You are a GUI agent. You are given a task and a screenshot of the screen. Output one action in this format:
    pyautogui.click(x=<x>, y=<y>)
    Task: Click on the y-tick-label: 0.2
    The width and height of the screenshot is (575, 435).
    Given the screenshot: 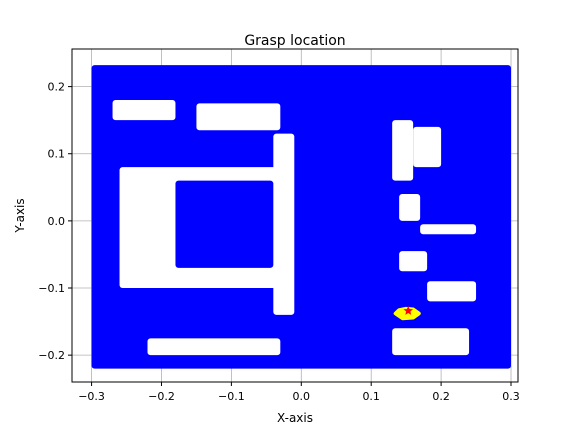 What is the action you would take?
    pyautogui.click(x=57, y=87)
    